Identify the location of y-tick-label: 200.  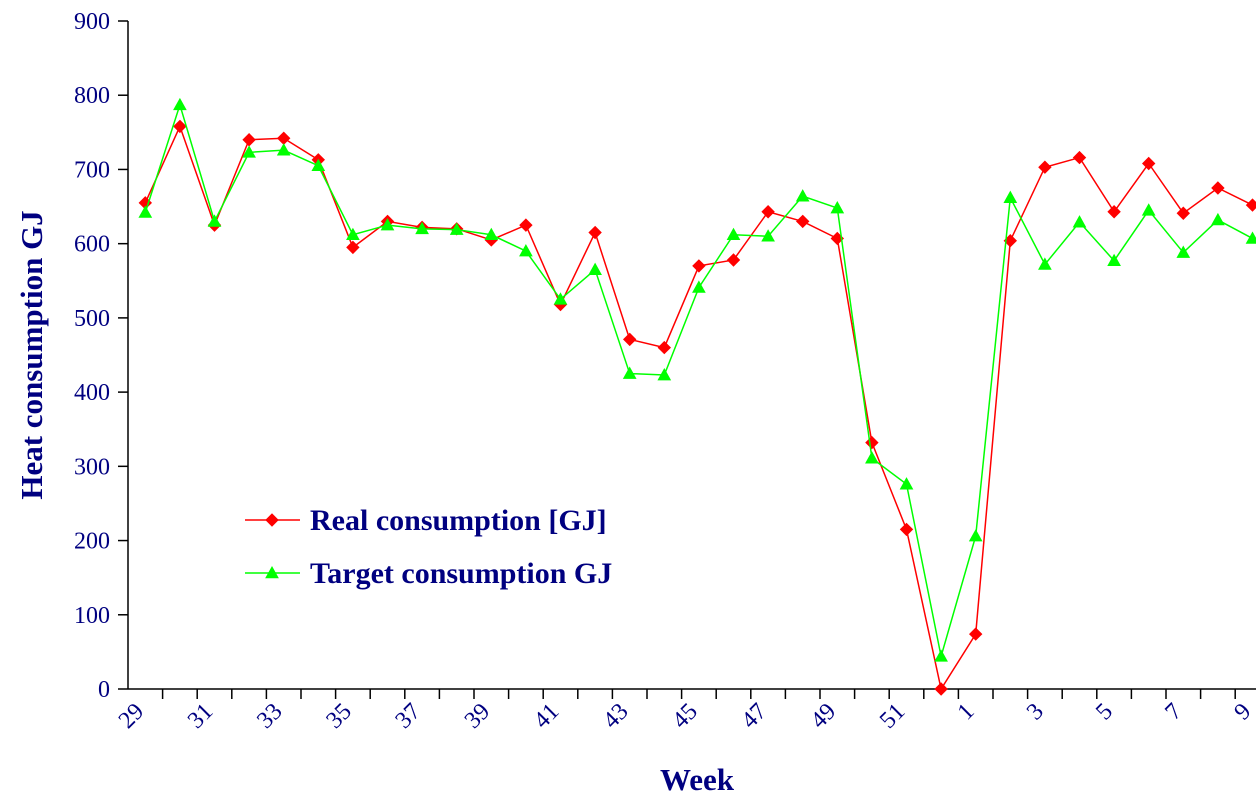
(92, 542).